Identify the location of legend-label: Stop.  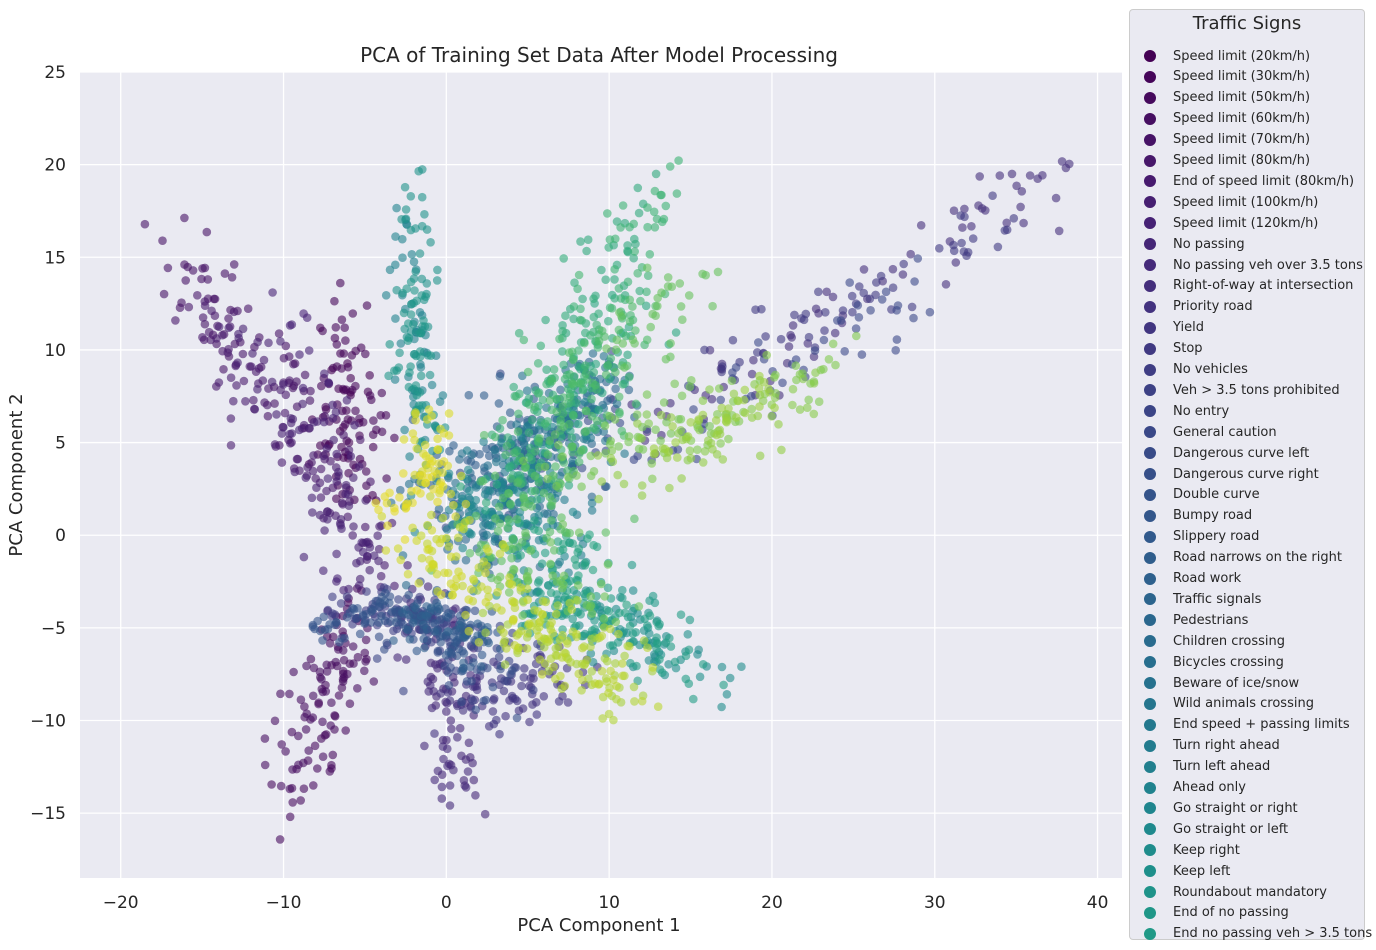
(1188, 349).